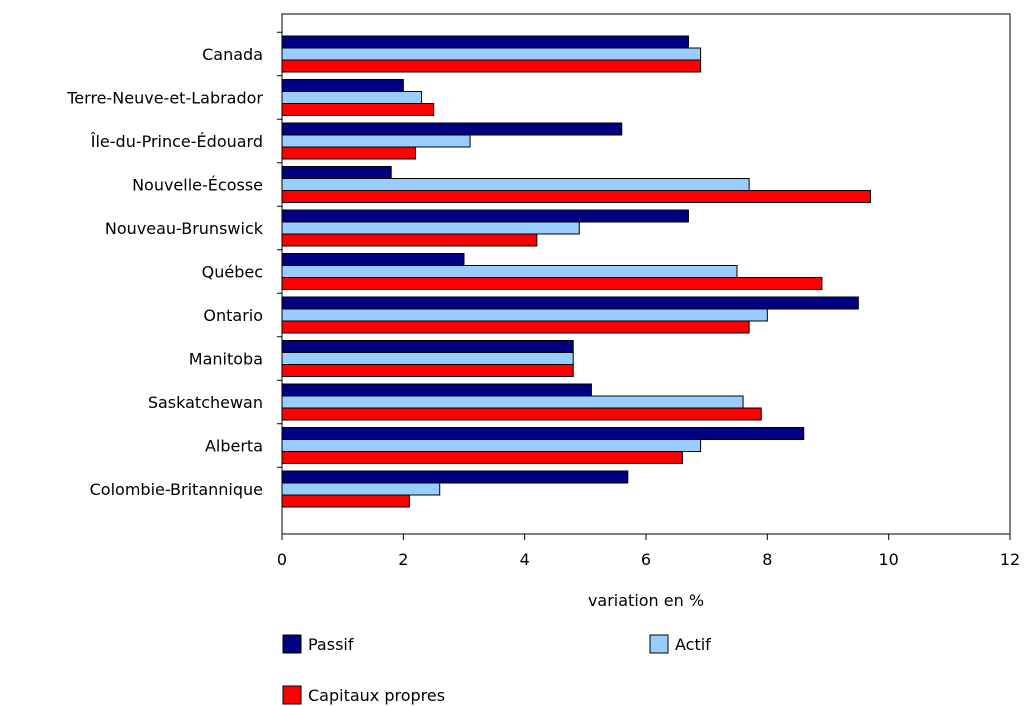  What do you see at coordinates (361, 489) in the screenshot?
I see `bar-actif-colombie-britannique` at bounding box center [361, 489].